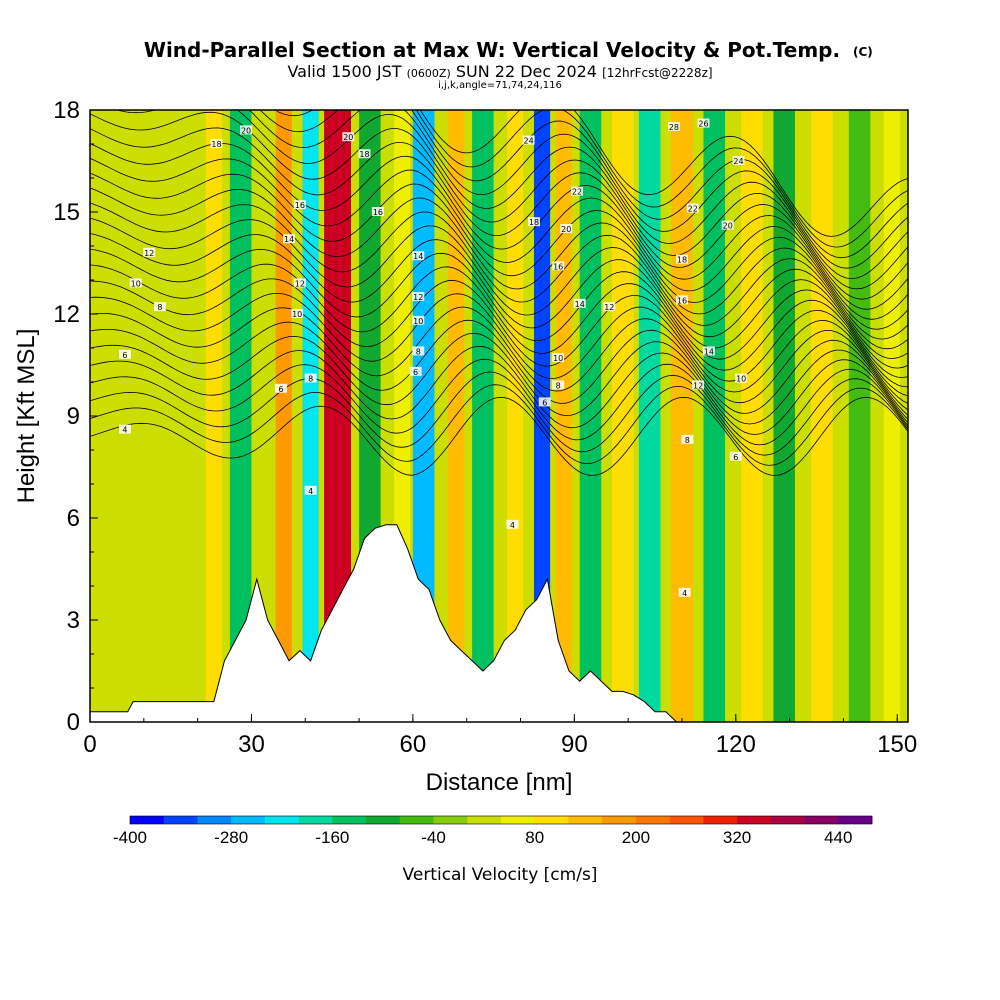 Image resolution: width=1000 pixels, height=1000 pixels. Describe the element at coordinates (500, 736) in the screenshot. I see `x-axis: 0 30 60 90 120 150` at that location.